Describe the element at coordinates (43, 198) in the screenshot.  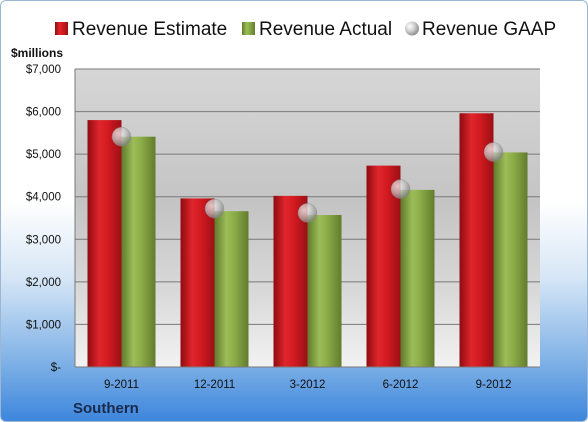
I see `y-tick-label: $4,000` at that location.